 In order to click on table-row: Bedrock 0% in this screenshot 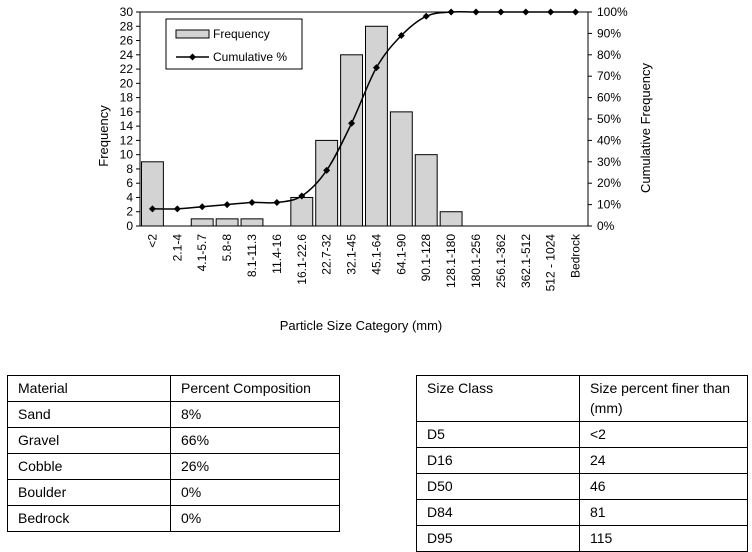, I will do `click(173, 518)`.